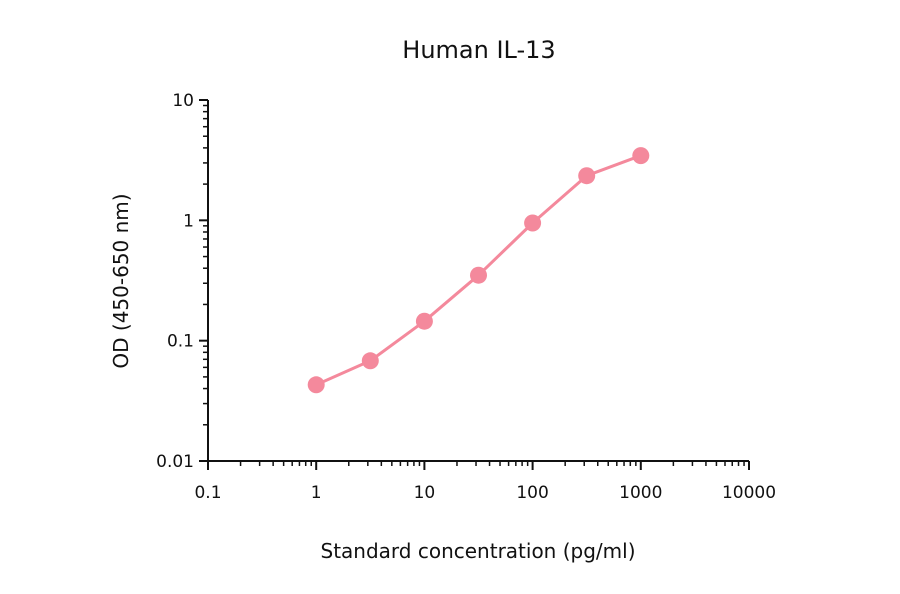 This screenshot has width=900, height=594. I want to click on x-tick-label: 1000, so click(640, 493).